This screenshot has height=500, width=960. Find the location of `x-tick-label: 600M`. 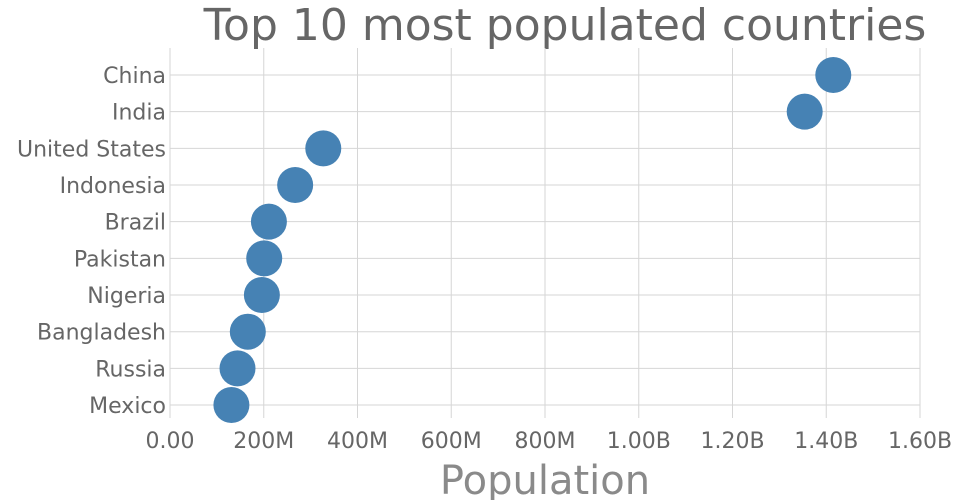

x-tick-label: 600M is located at coordinates (451, 441).